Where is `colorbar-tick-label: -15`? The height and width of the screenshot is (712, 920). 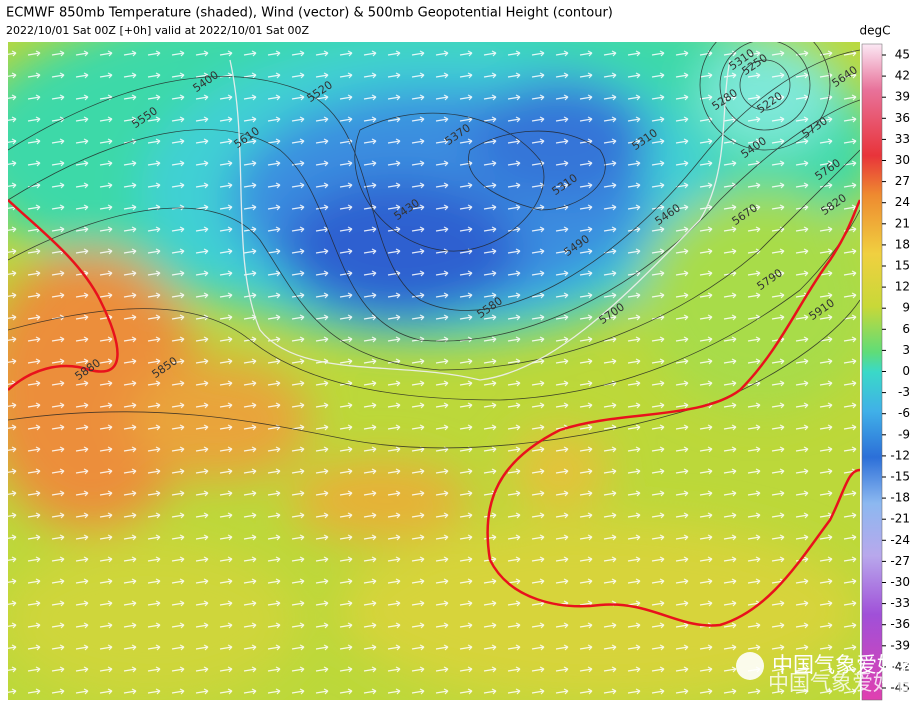
colorbar-tick-label: -15 is located at coordinates (900, 477).